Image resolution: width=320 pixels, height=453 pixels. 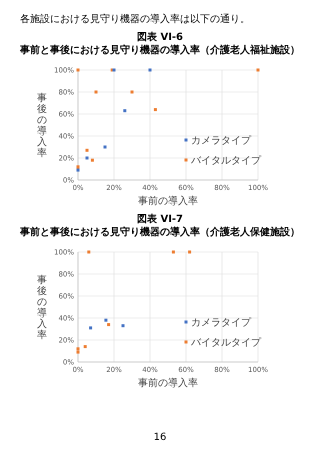 I want to click on chart-title: 図表 VI-7 事前と事後における見守り機器の導入率（介護老人保健施設）, so click(x=159, y=225).